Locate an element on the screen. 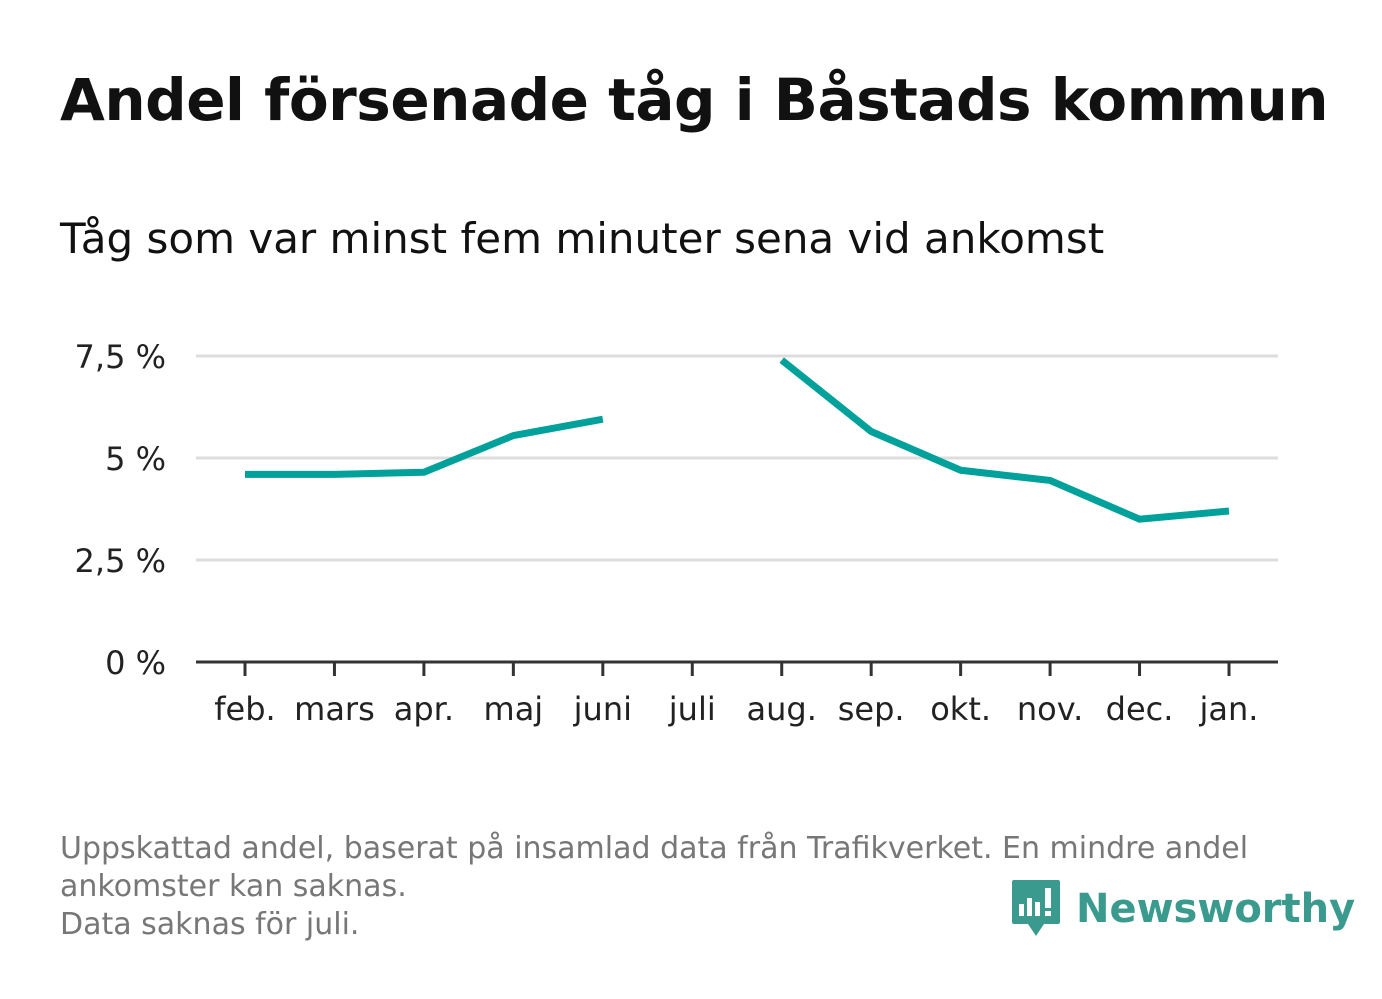 The width and height of the screenshot is (1382, 999). footnote-line: Data saknas för juli. is located at coordinates (210, 924).